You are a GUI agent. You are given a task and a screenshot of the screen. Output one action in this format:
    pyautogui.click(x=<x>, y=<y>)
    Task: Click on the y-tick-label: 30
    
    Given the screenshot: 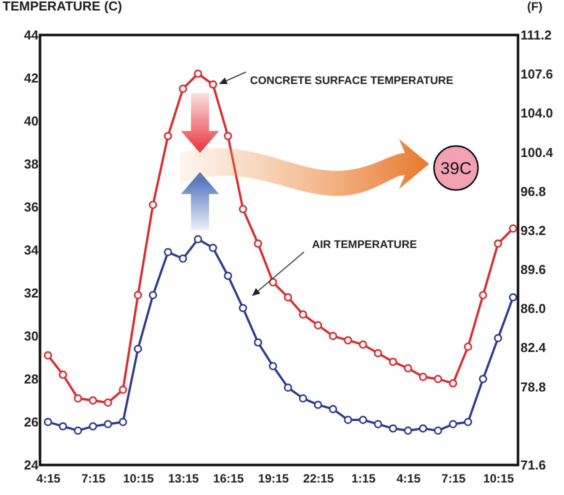 What is the action you would take?
    pyautogui.click(x=31, y=336)
    